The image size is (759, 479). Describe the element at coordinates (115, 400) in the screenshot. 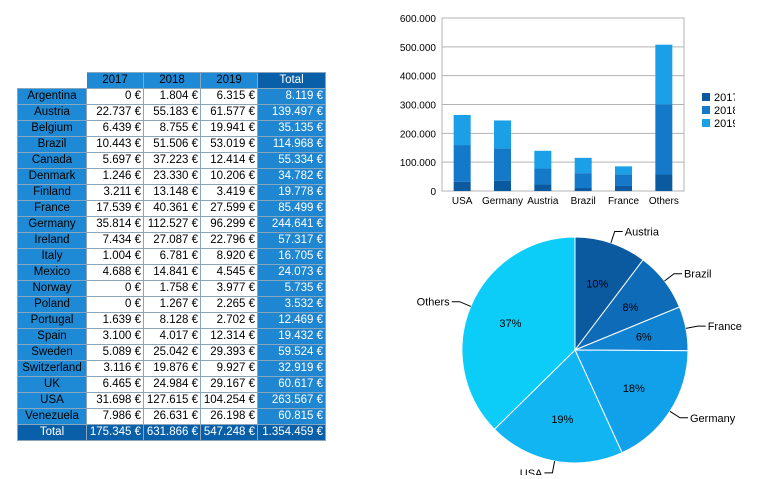

I see `cell-2017: 31.698 €` at that location.